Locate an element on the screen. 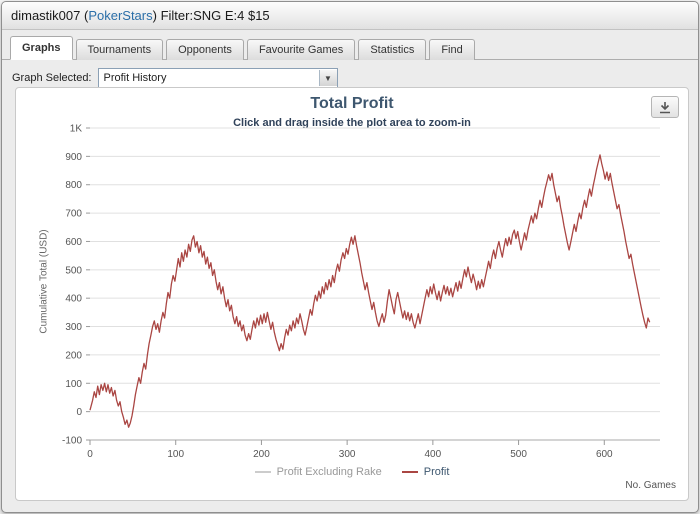  legend-label: Profit is located at coordinates (436, 472).